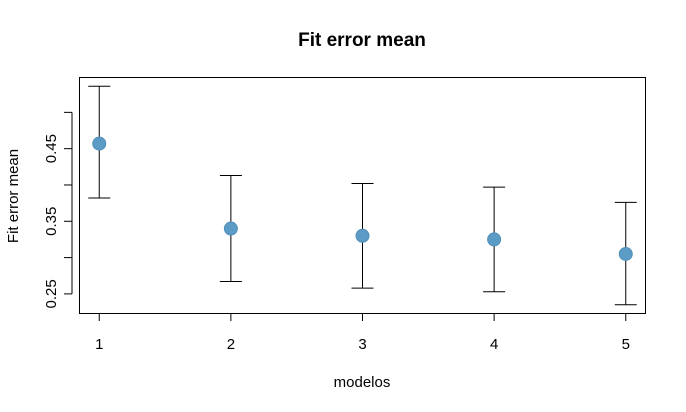 The image size is (686, 412). I want to click on x-tick-label-2: 2, so click(231, 344).